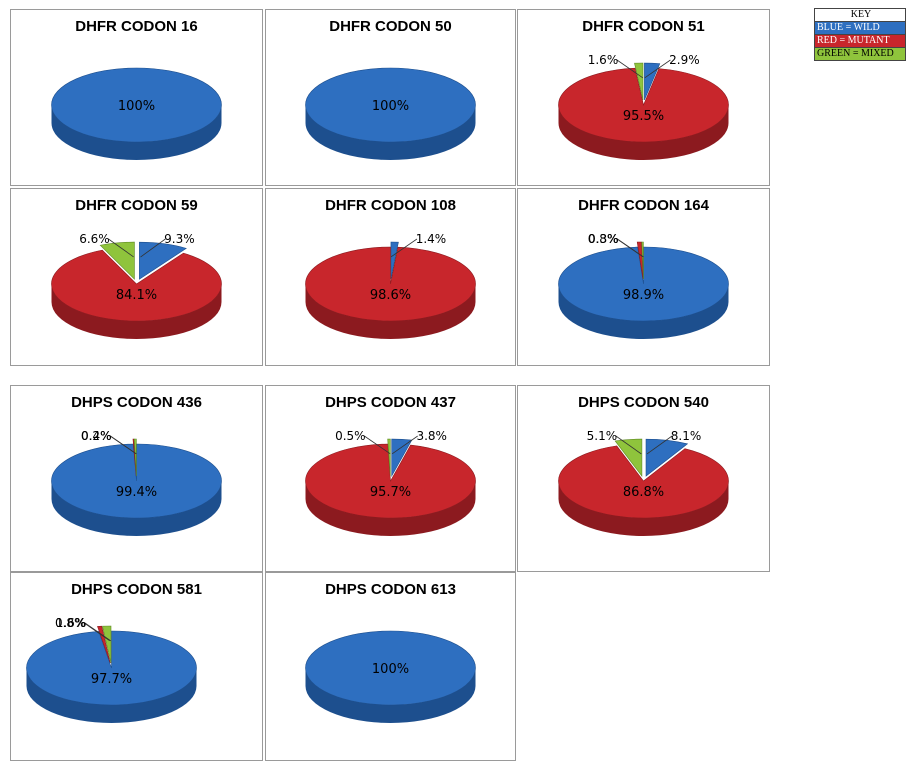 This screenshot has height=765, width=907. I want to click on pie-svg: DHFR CODON 164 98.9% 0.8%0.3%, so click(643, 268).